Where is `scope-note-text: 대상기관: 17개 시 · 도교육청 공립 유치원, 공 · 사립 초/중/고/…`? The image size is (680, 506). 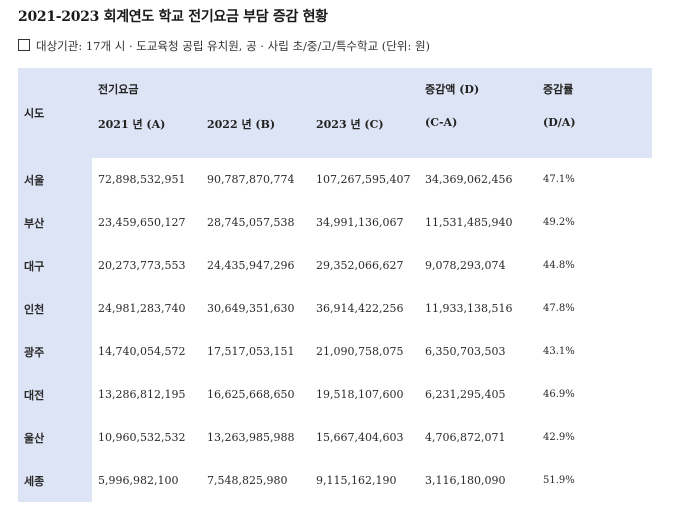 scope-note-text: 대상기관: 17개 시 · 도교육청 공립 유치원, 공 · 사립 초/중/고/… is located at coordinates (233, 46).